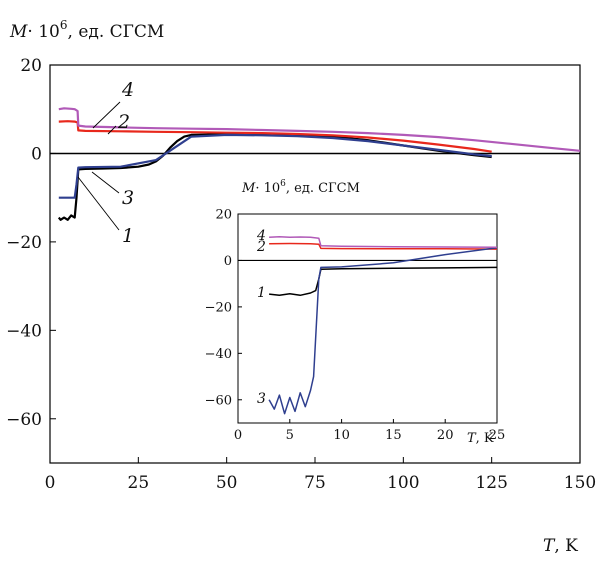 This screenshot has width=605, height=567. I want to click on inset-curve-label-3: 3, so click(261, 399).